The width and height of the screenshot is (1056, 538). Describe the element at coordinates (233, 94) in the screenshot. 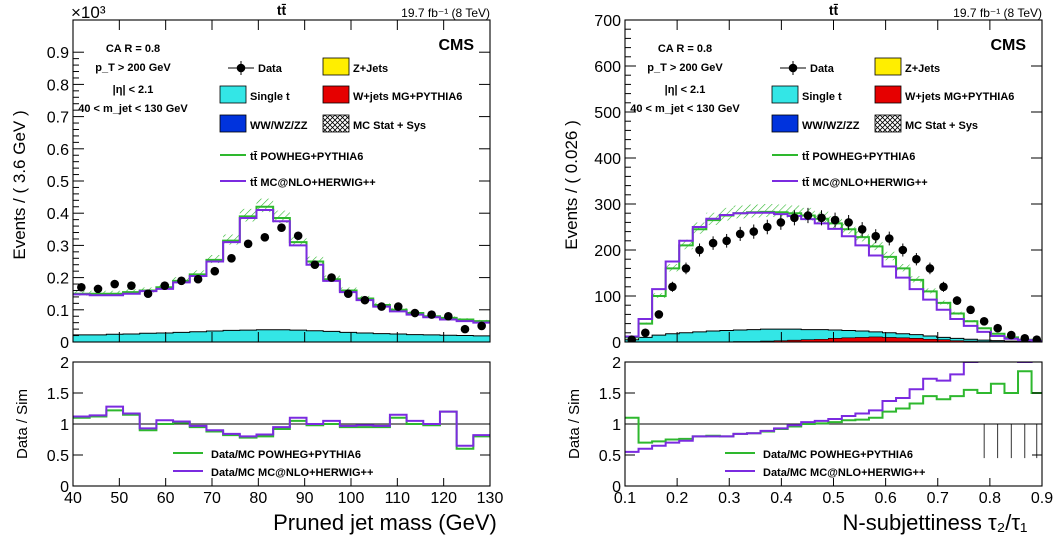

I see `legend-singlet-swatch` at that location.